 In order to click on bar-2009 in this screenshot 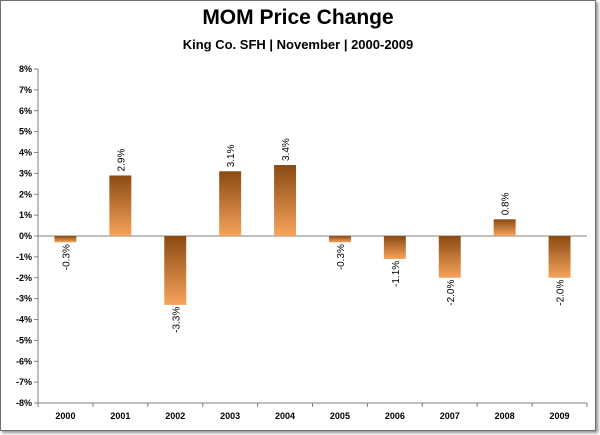, I will do `click(559, 257)`.